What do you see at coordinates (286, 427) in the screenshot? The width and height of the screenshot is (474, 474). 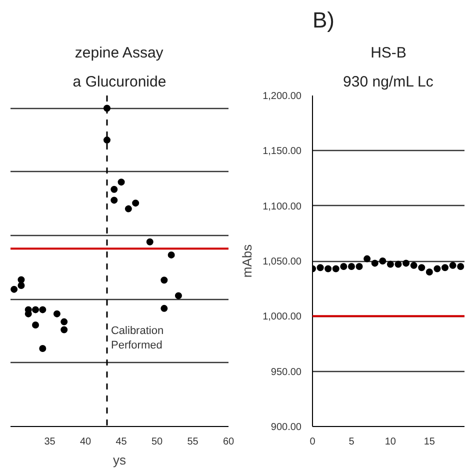 I see `y-tick-label: 900.00` at bounding box center [286, 427].